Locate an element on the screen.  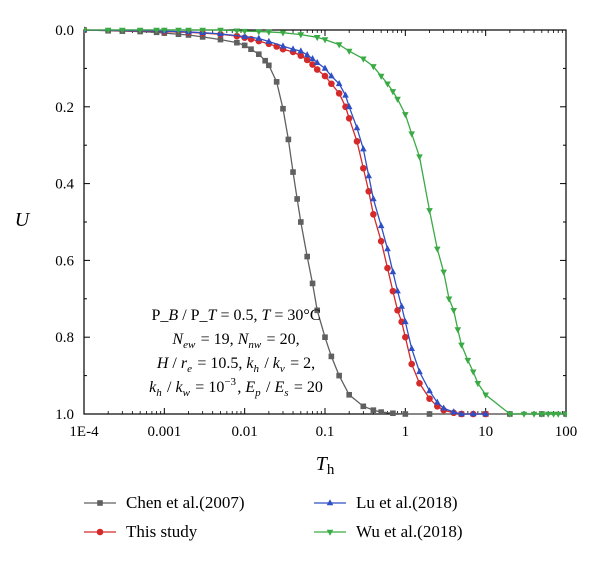
x-tick-label: 0.01 is located at coordinates (245, 432).